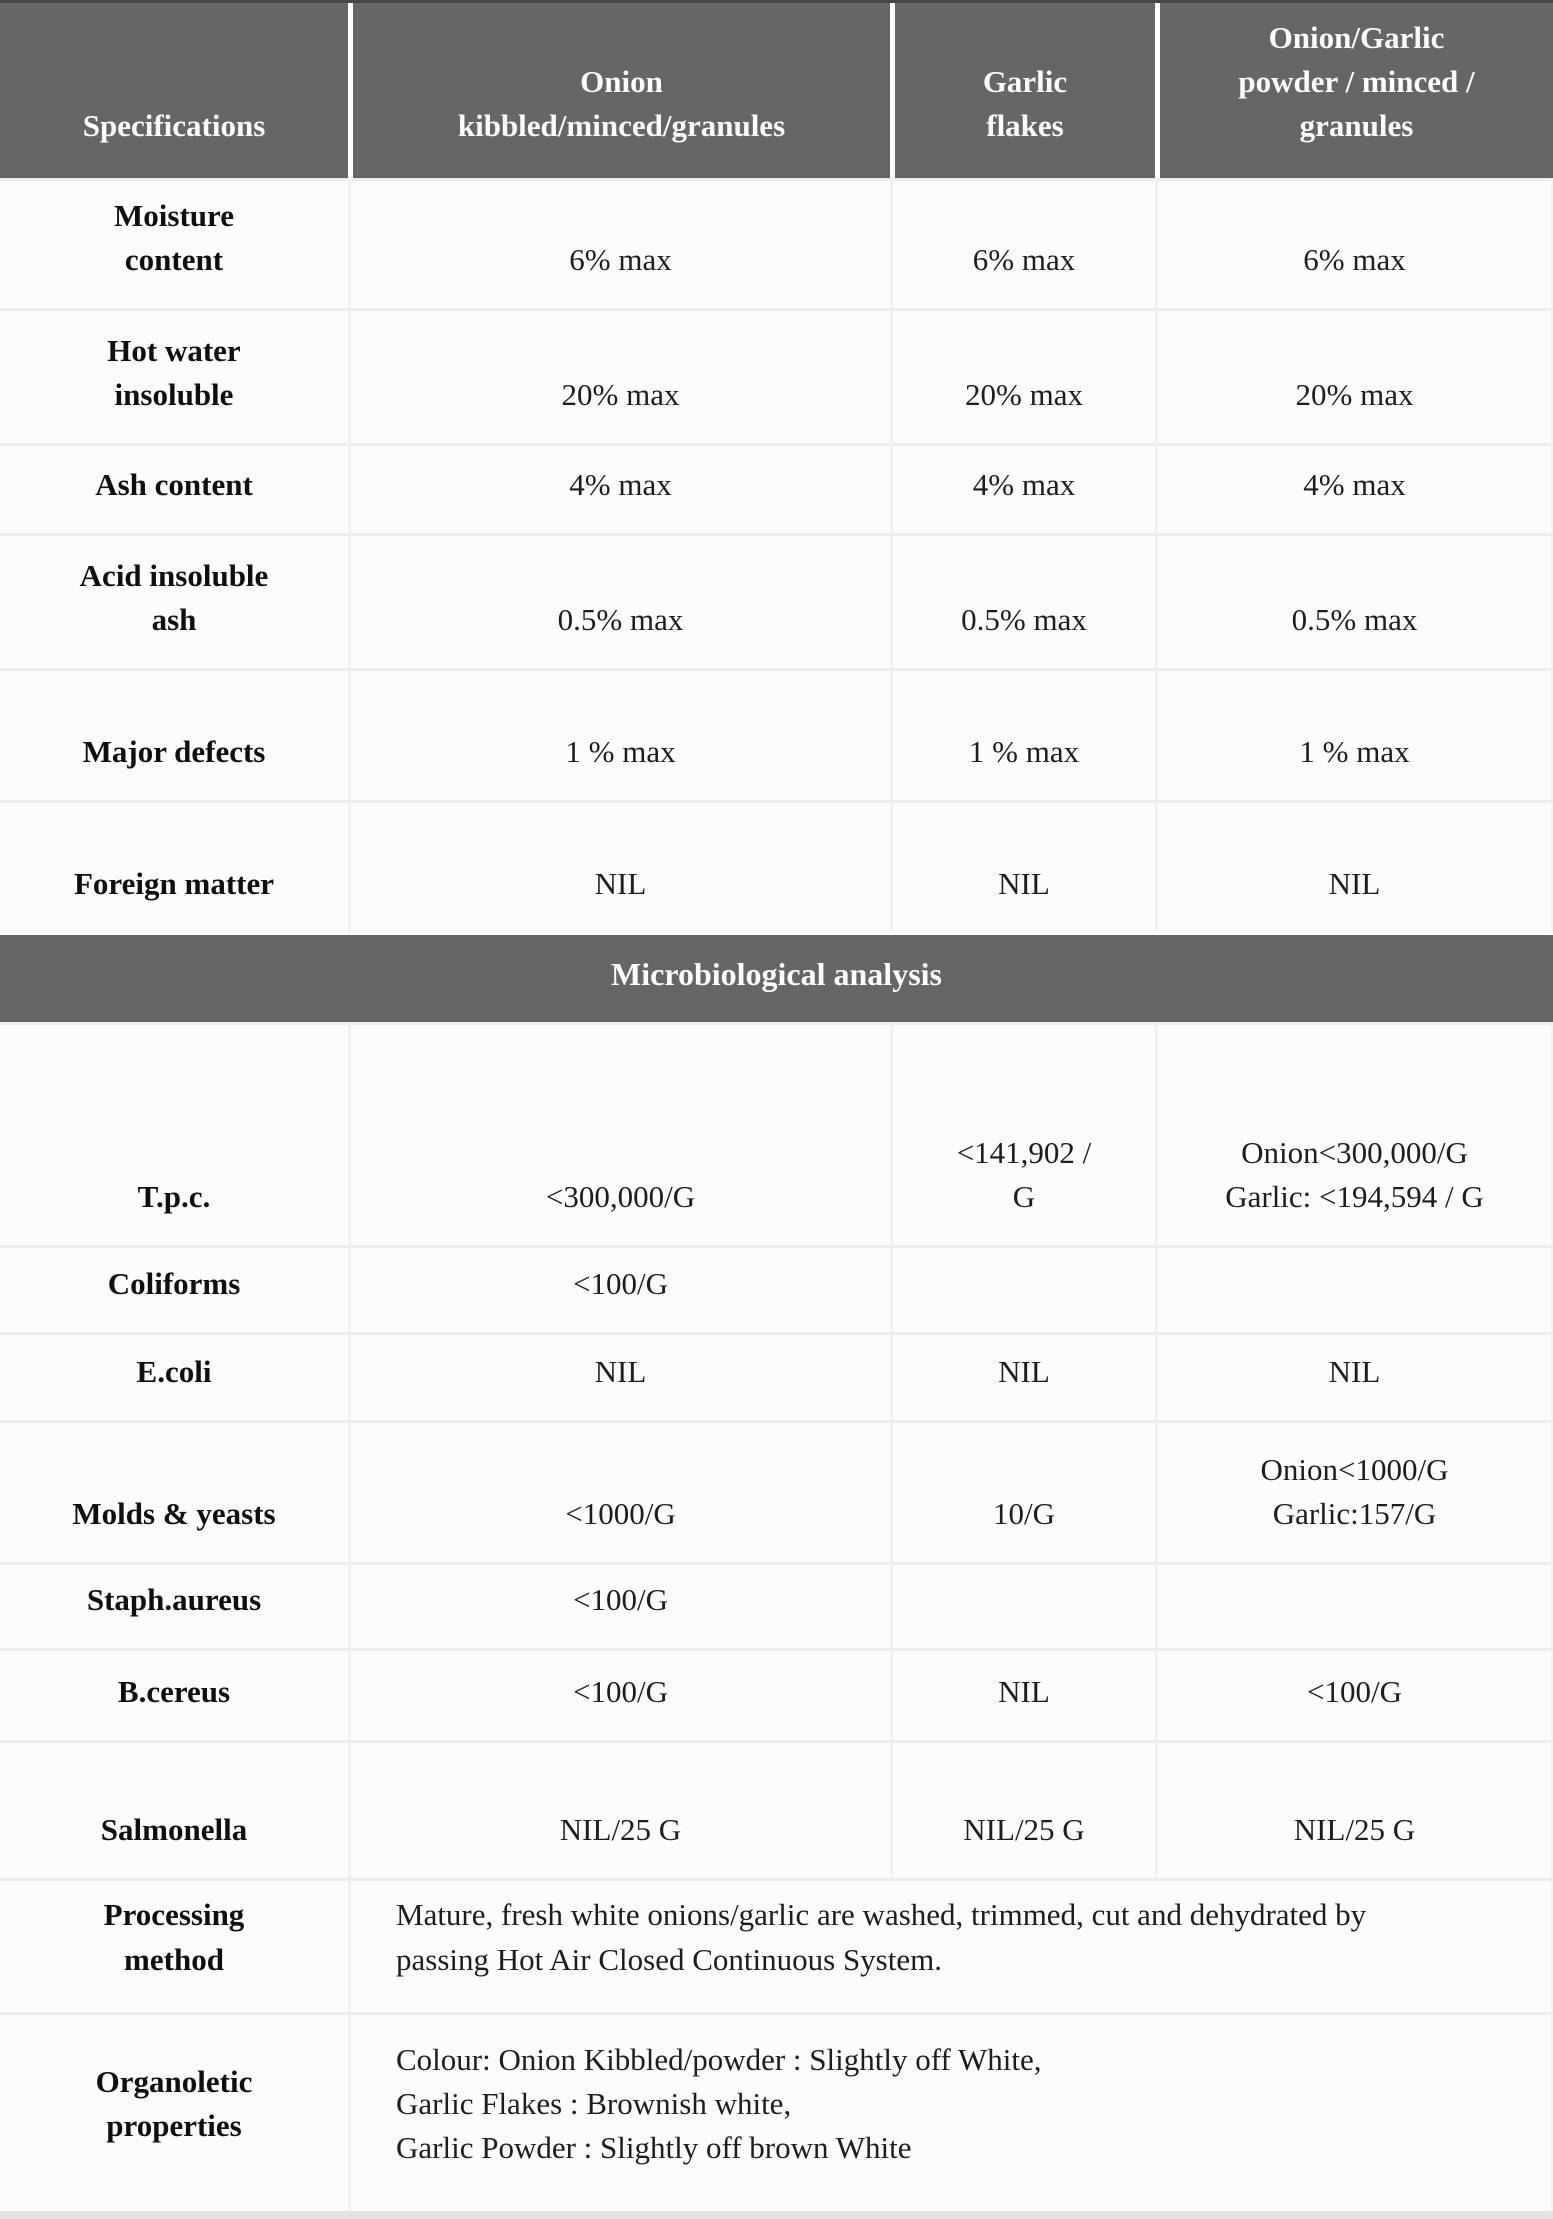 The image size is (1553, 2219). What do you see at coordinates (174, 1605) in the screenshot?
I see `row-label: Staph.aureus` at bounding box center [174, 1605].